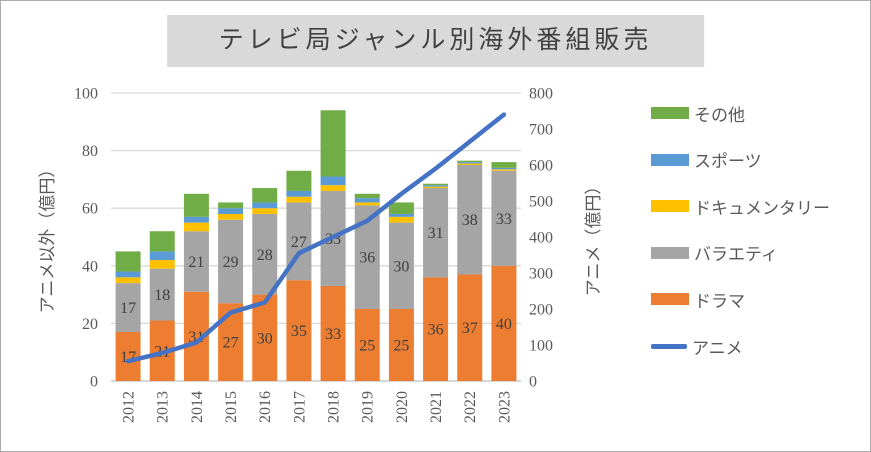  I want to click on left-axis-tick-label: 80, so click(90, 151).